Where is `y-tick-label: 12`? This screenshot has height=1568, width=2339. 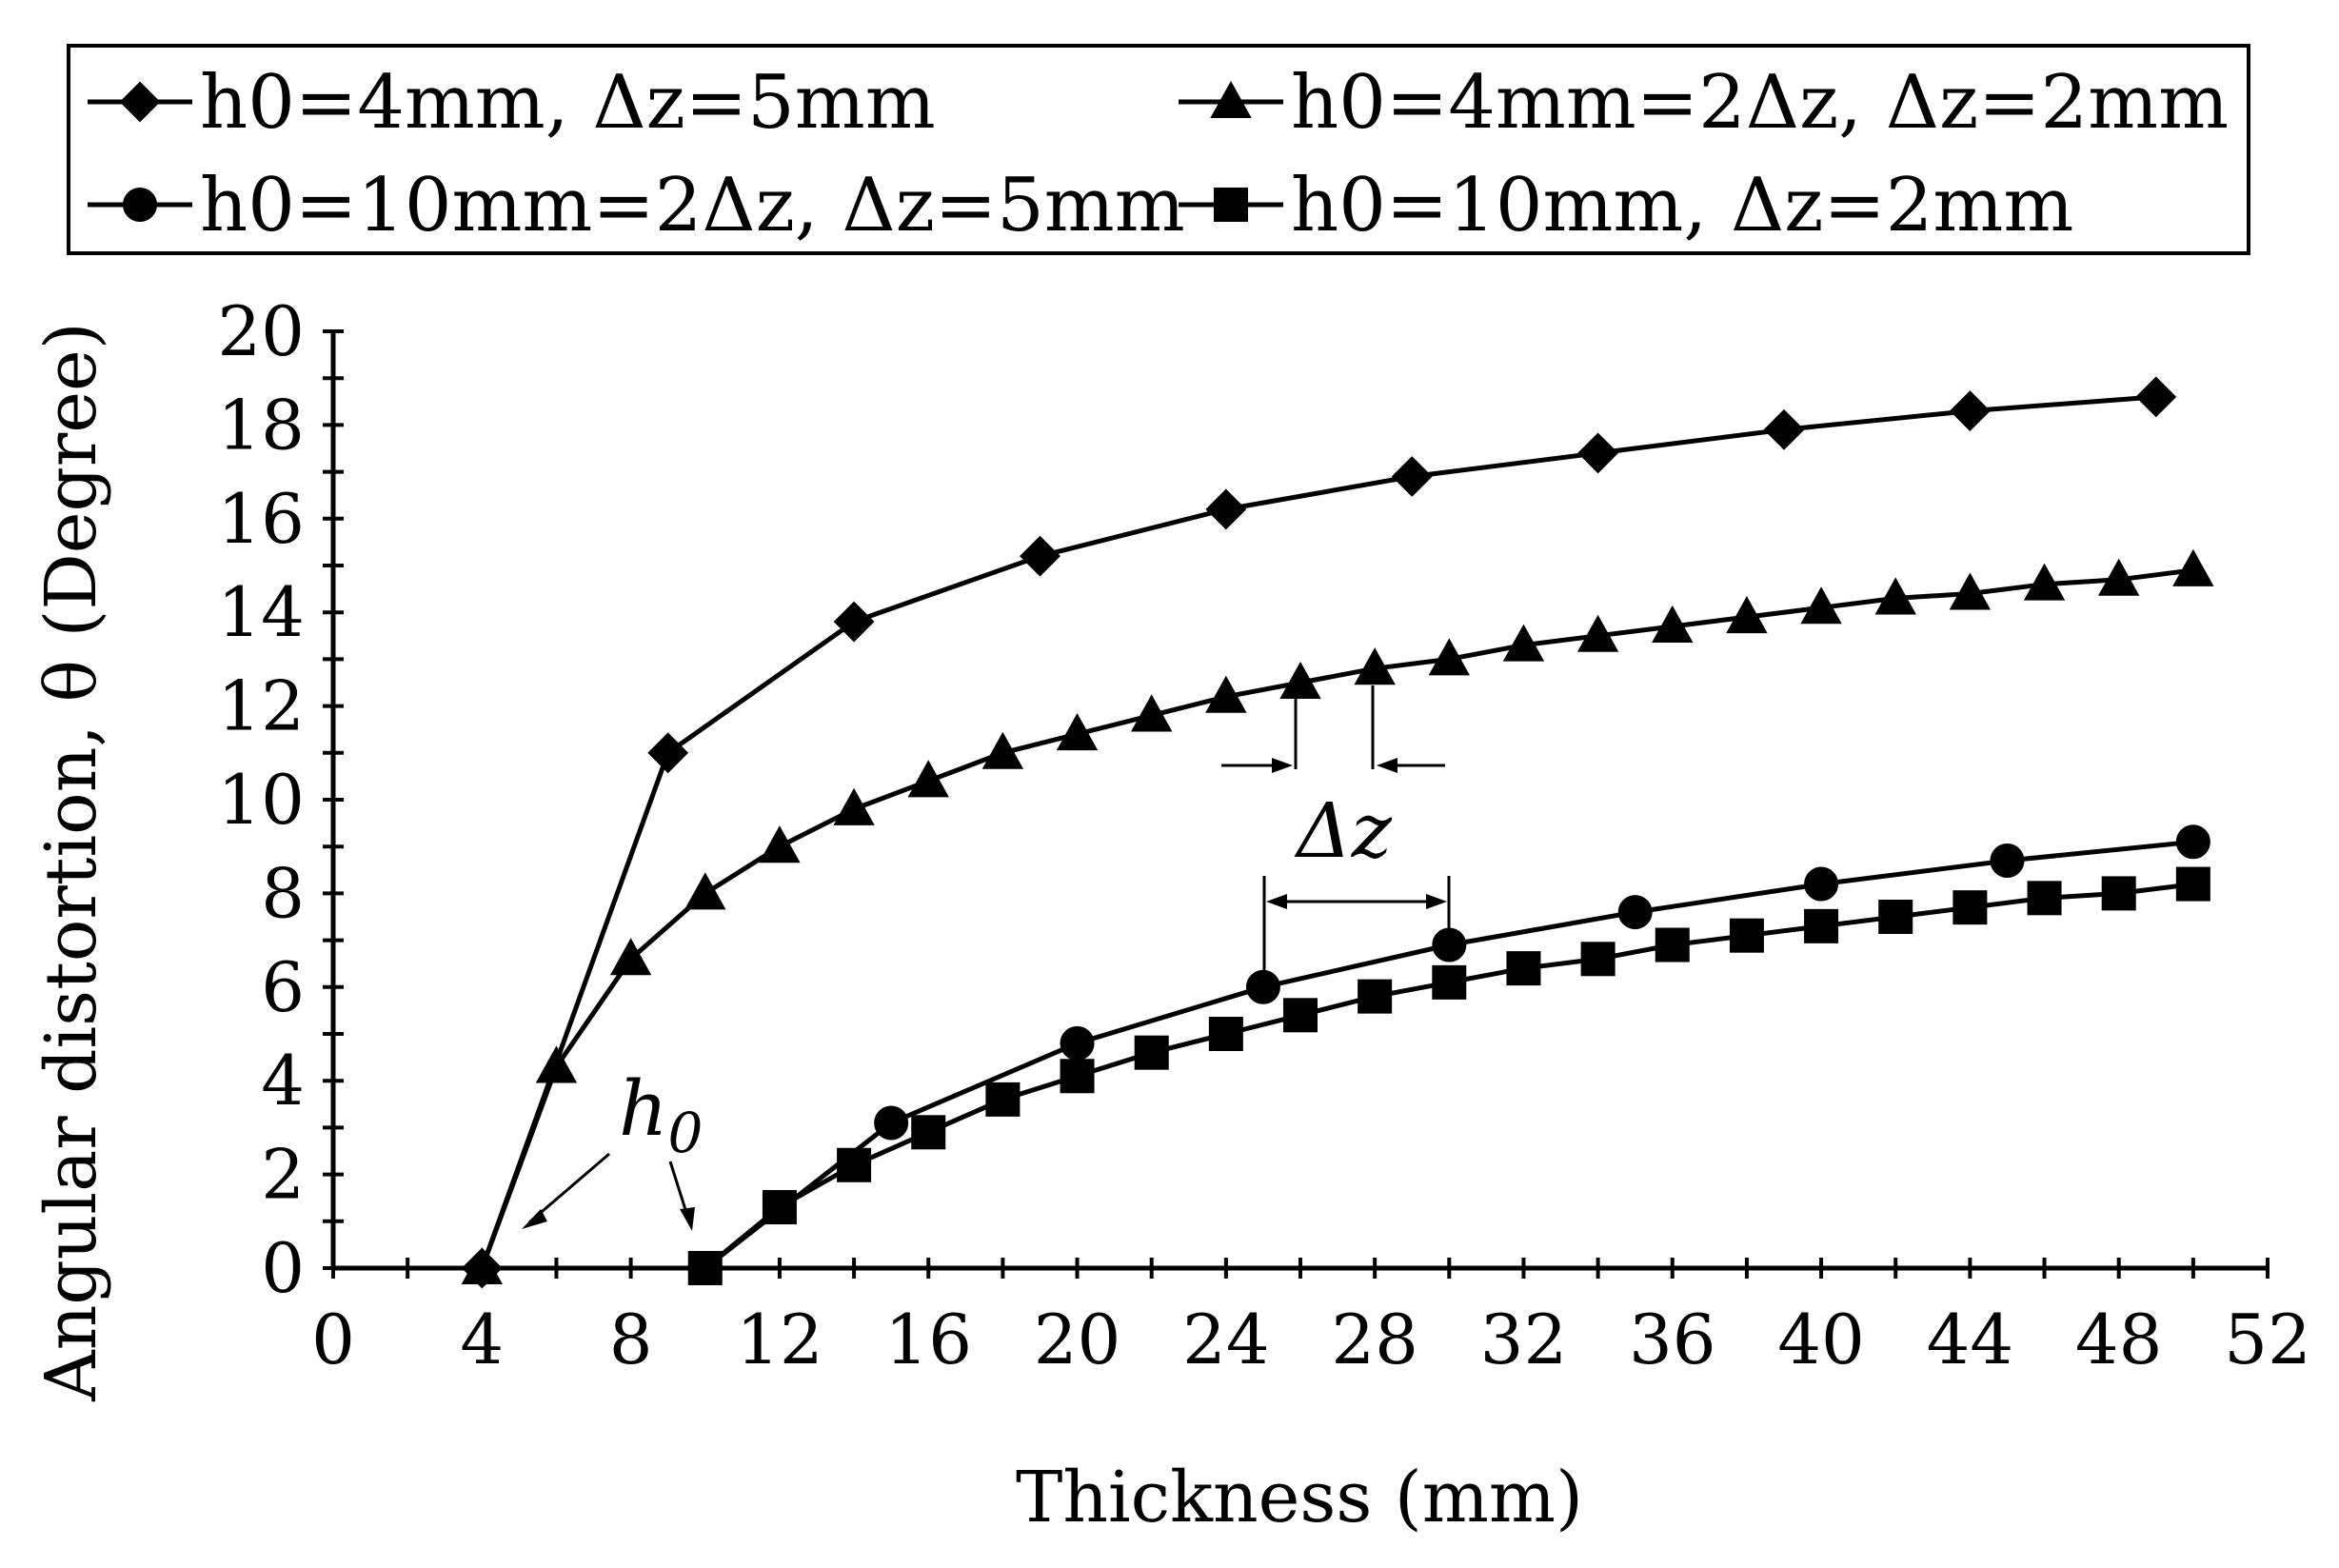
y-tick-label: 12 is located at coordinates (261, 706).